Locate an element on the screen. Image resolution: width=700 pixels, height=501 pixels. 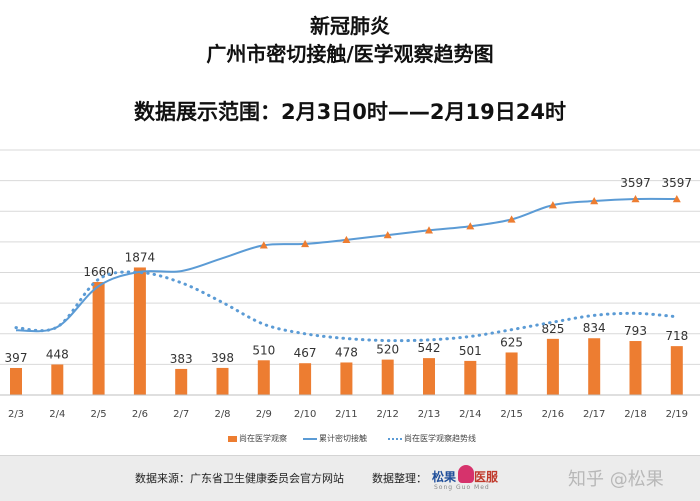
bar-data-label: 501 is located at coordinates (470, 351).